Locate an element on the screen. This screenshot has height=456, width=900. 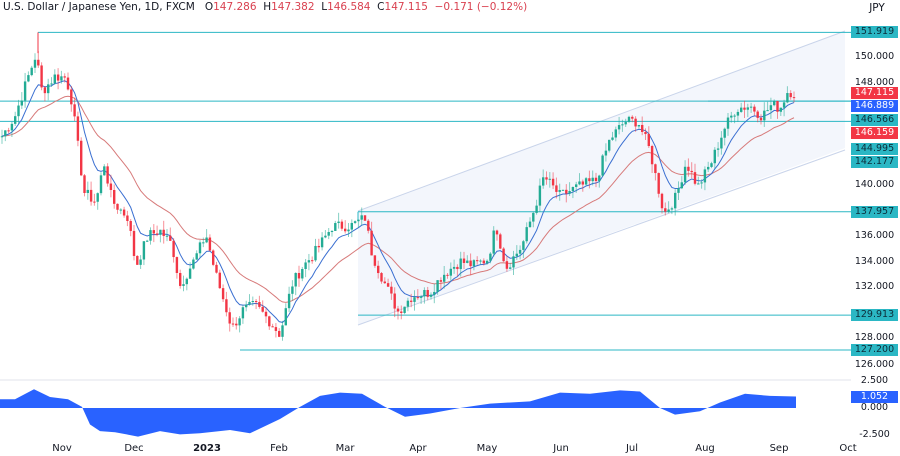
time-tick: Mar is located at coordinates (345, 448).